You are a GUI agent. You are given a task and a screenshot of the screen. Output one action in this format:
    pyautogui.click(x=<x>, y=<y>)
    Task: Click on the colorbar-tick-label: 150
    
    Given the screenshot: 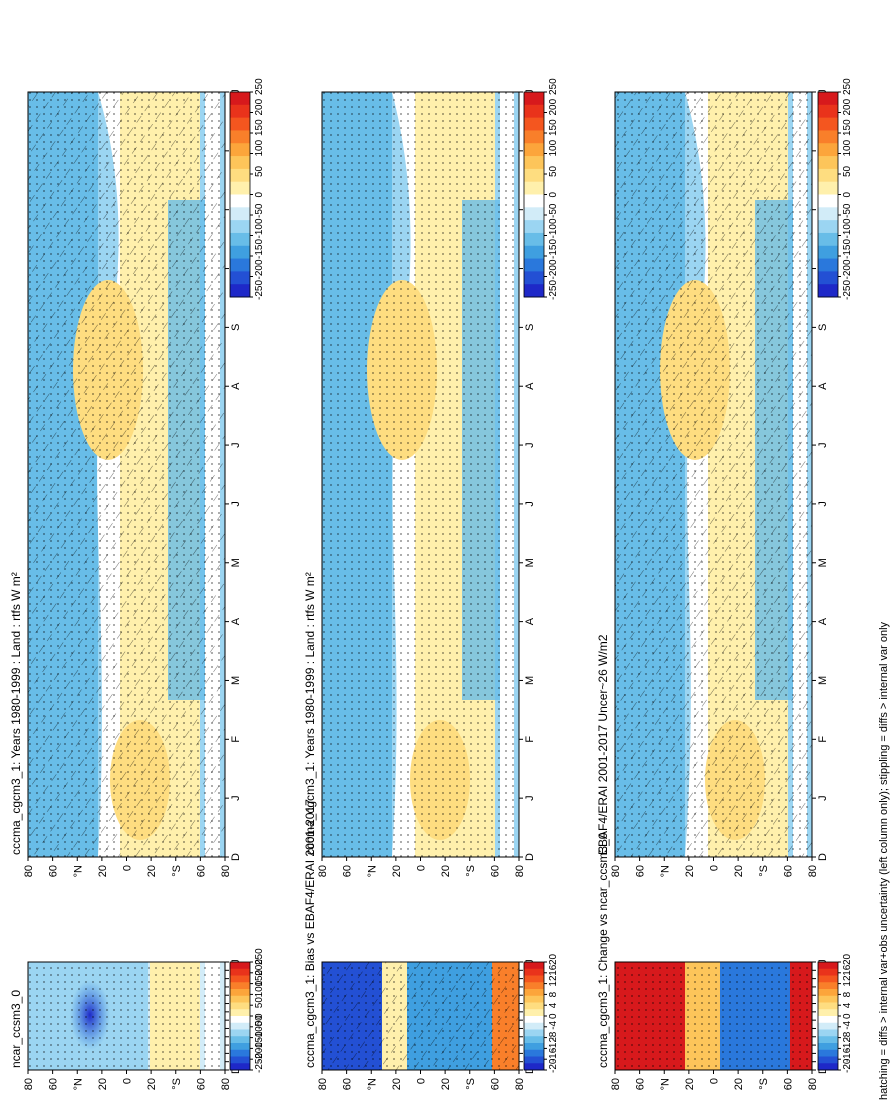 What is the action you would take?
    pyautogui.click(x=553, y=127)
    